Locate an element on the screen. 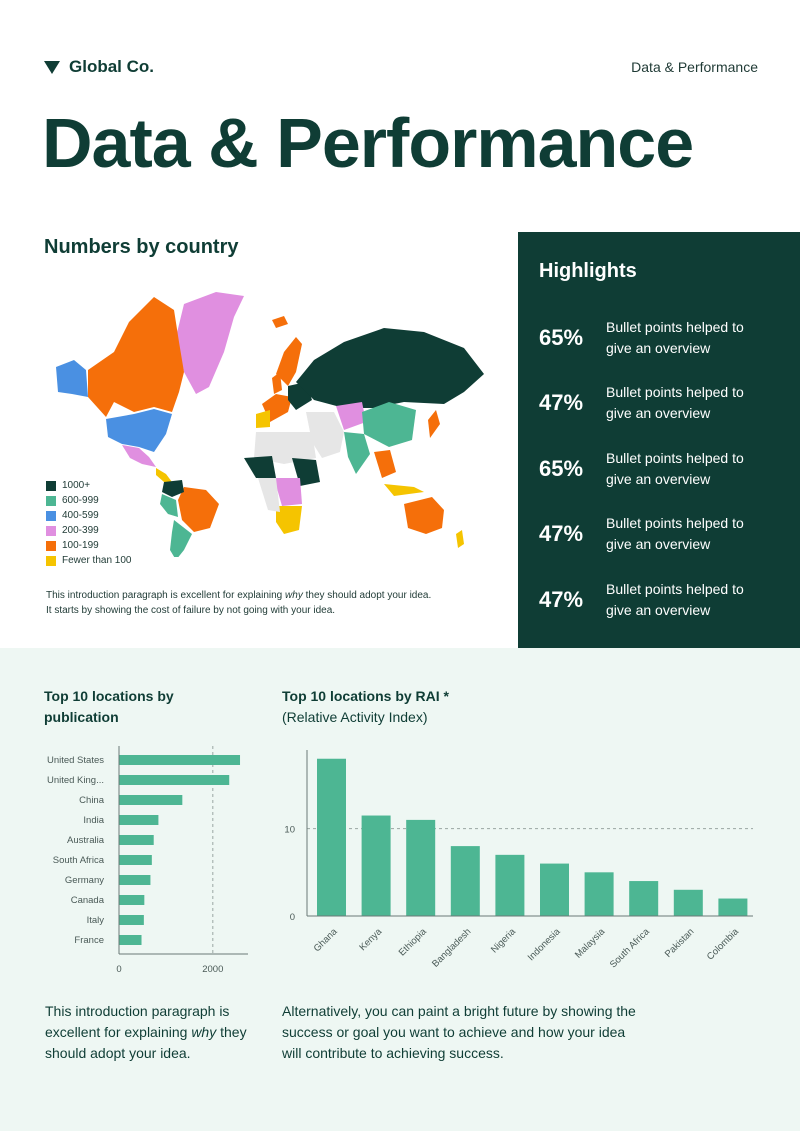 The width and height of the screenshot is (800, 1131). hbar-category-label: Canada is located at coordinates (88, 900).